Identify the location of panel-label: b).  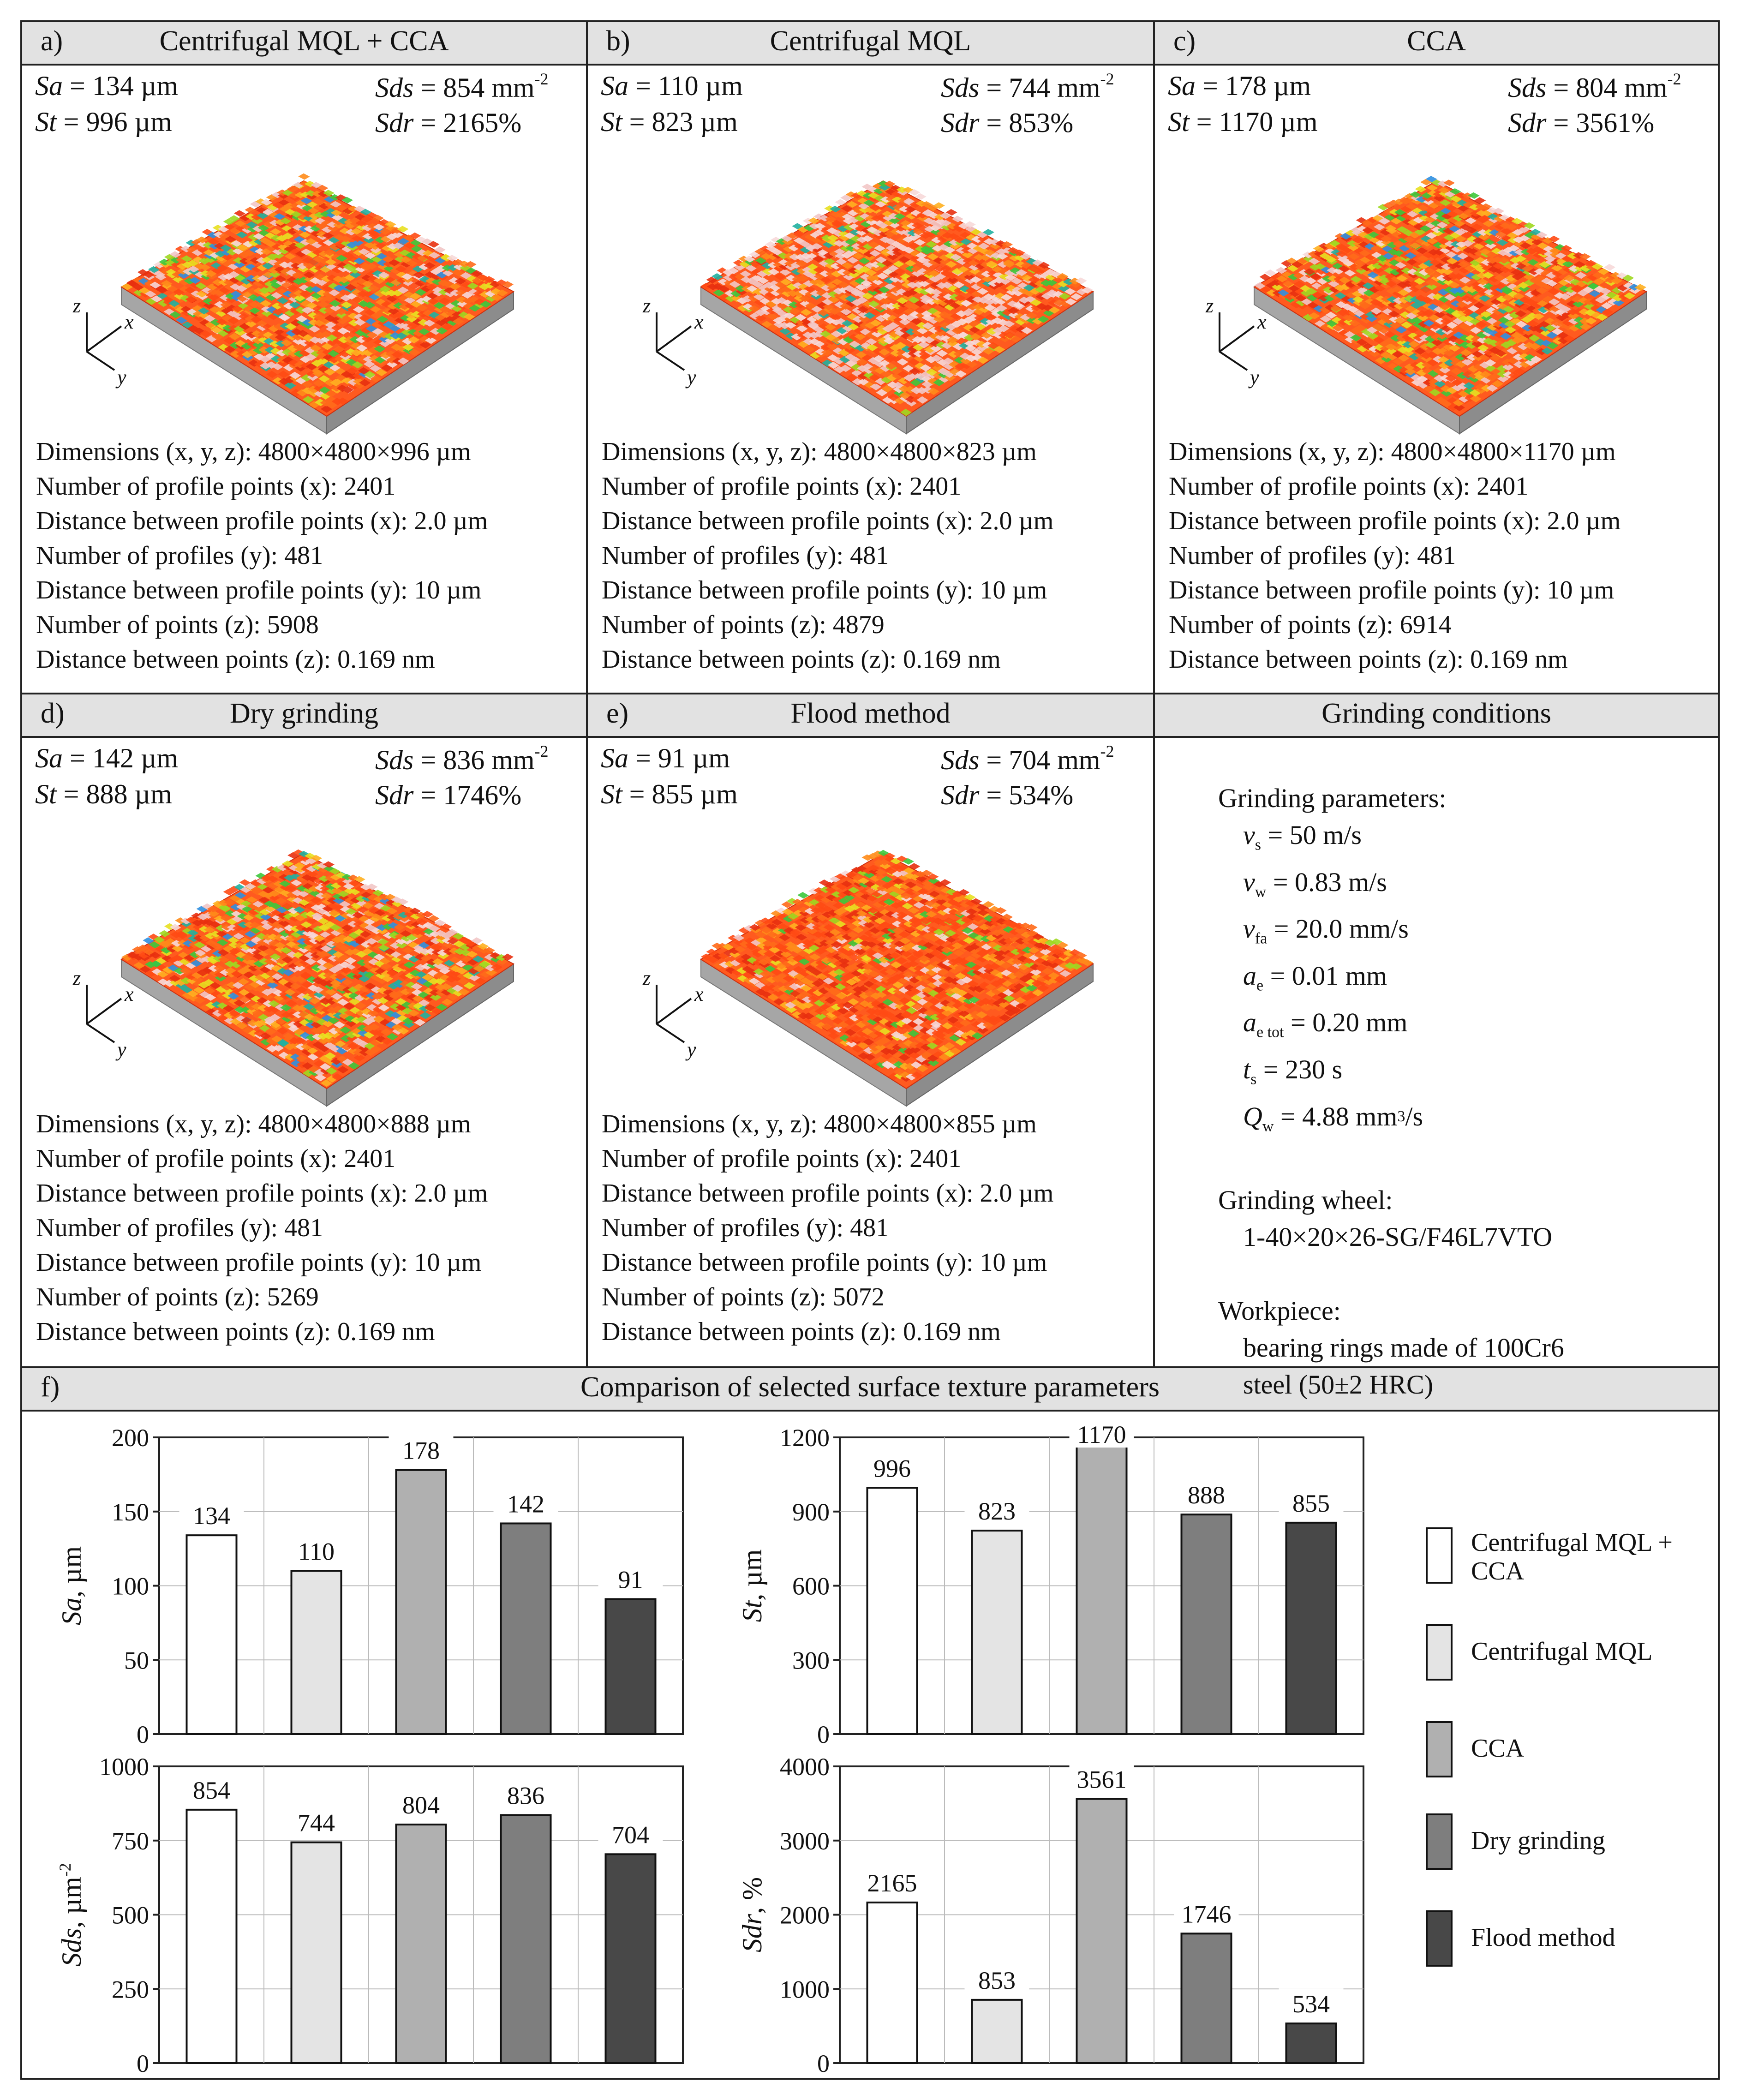
(618, 41).